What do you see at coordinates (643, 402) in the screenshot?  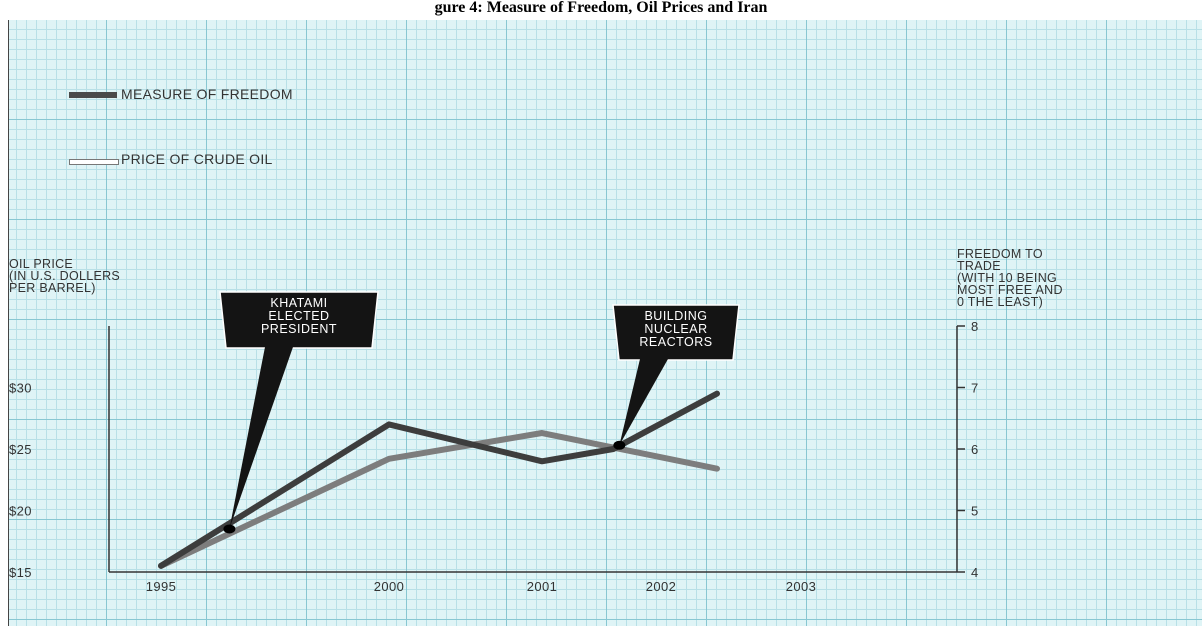 I see `callout-pointer` at bounding box center [643, 402].